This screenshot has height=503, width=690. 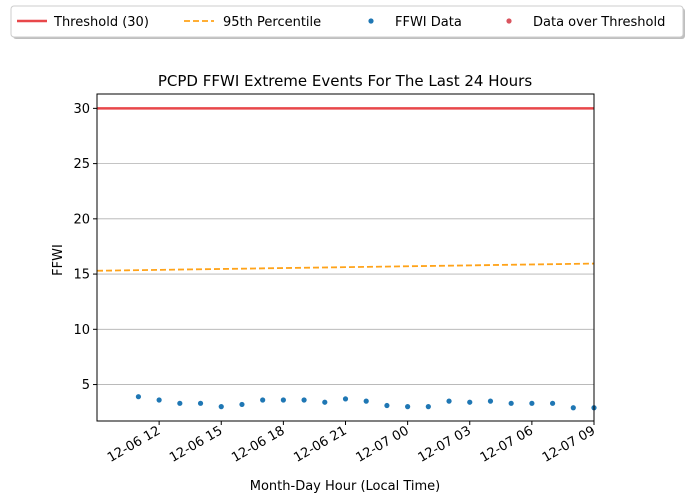 What do you see at coordinates (58, 260) in the screenshot?
I see `y-axis-label: FFWI` at bounding box center [58, 260].